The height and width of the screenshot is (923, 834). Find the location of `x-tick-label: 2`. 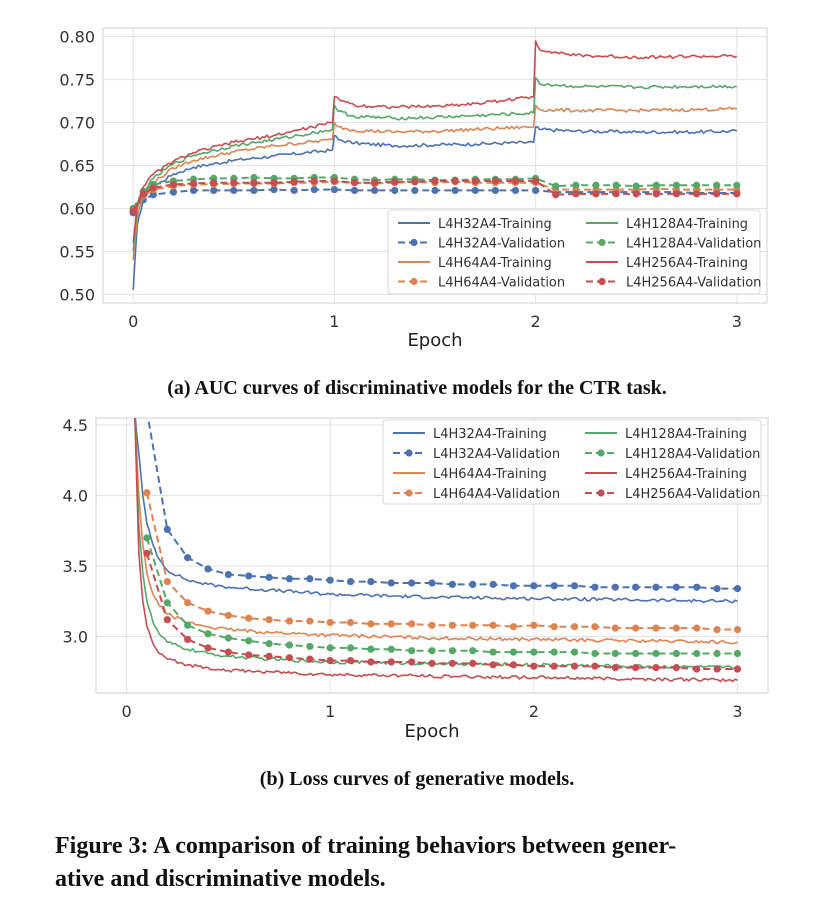

x-tick-label: 2 is located at coordinates (536, 321).